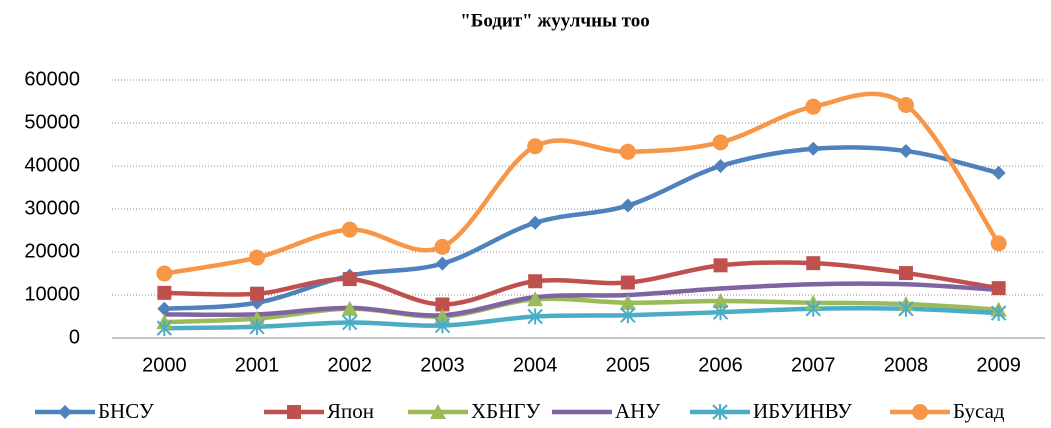 Image resolution: width=1051 pixels, height=428 pixels. I want to click on y-tick-label: 60000, so click(52, 79).